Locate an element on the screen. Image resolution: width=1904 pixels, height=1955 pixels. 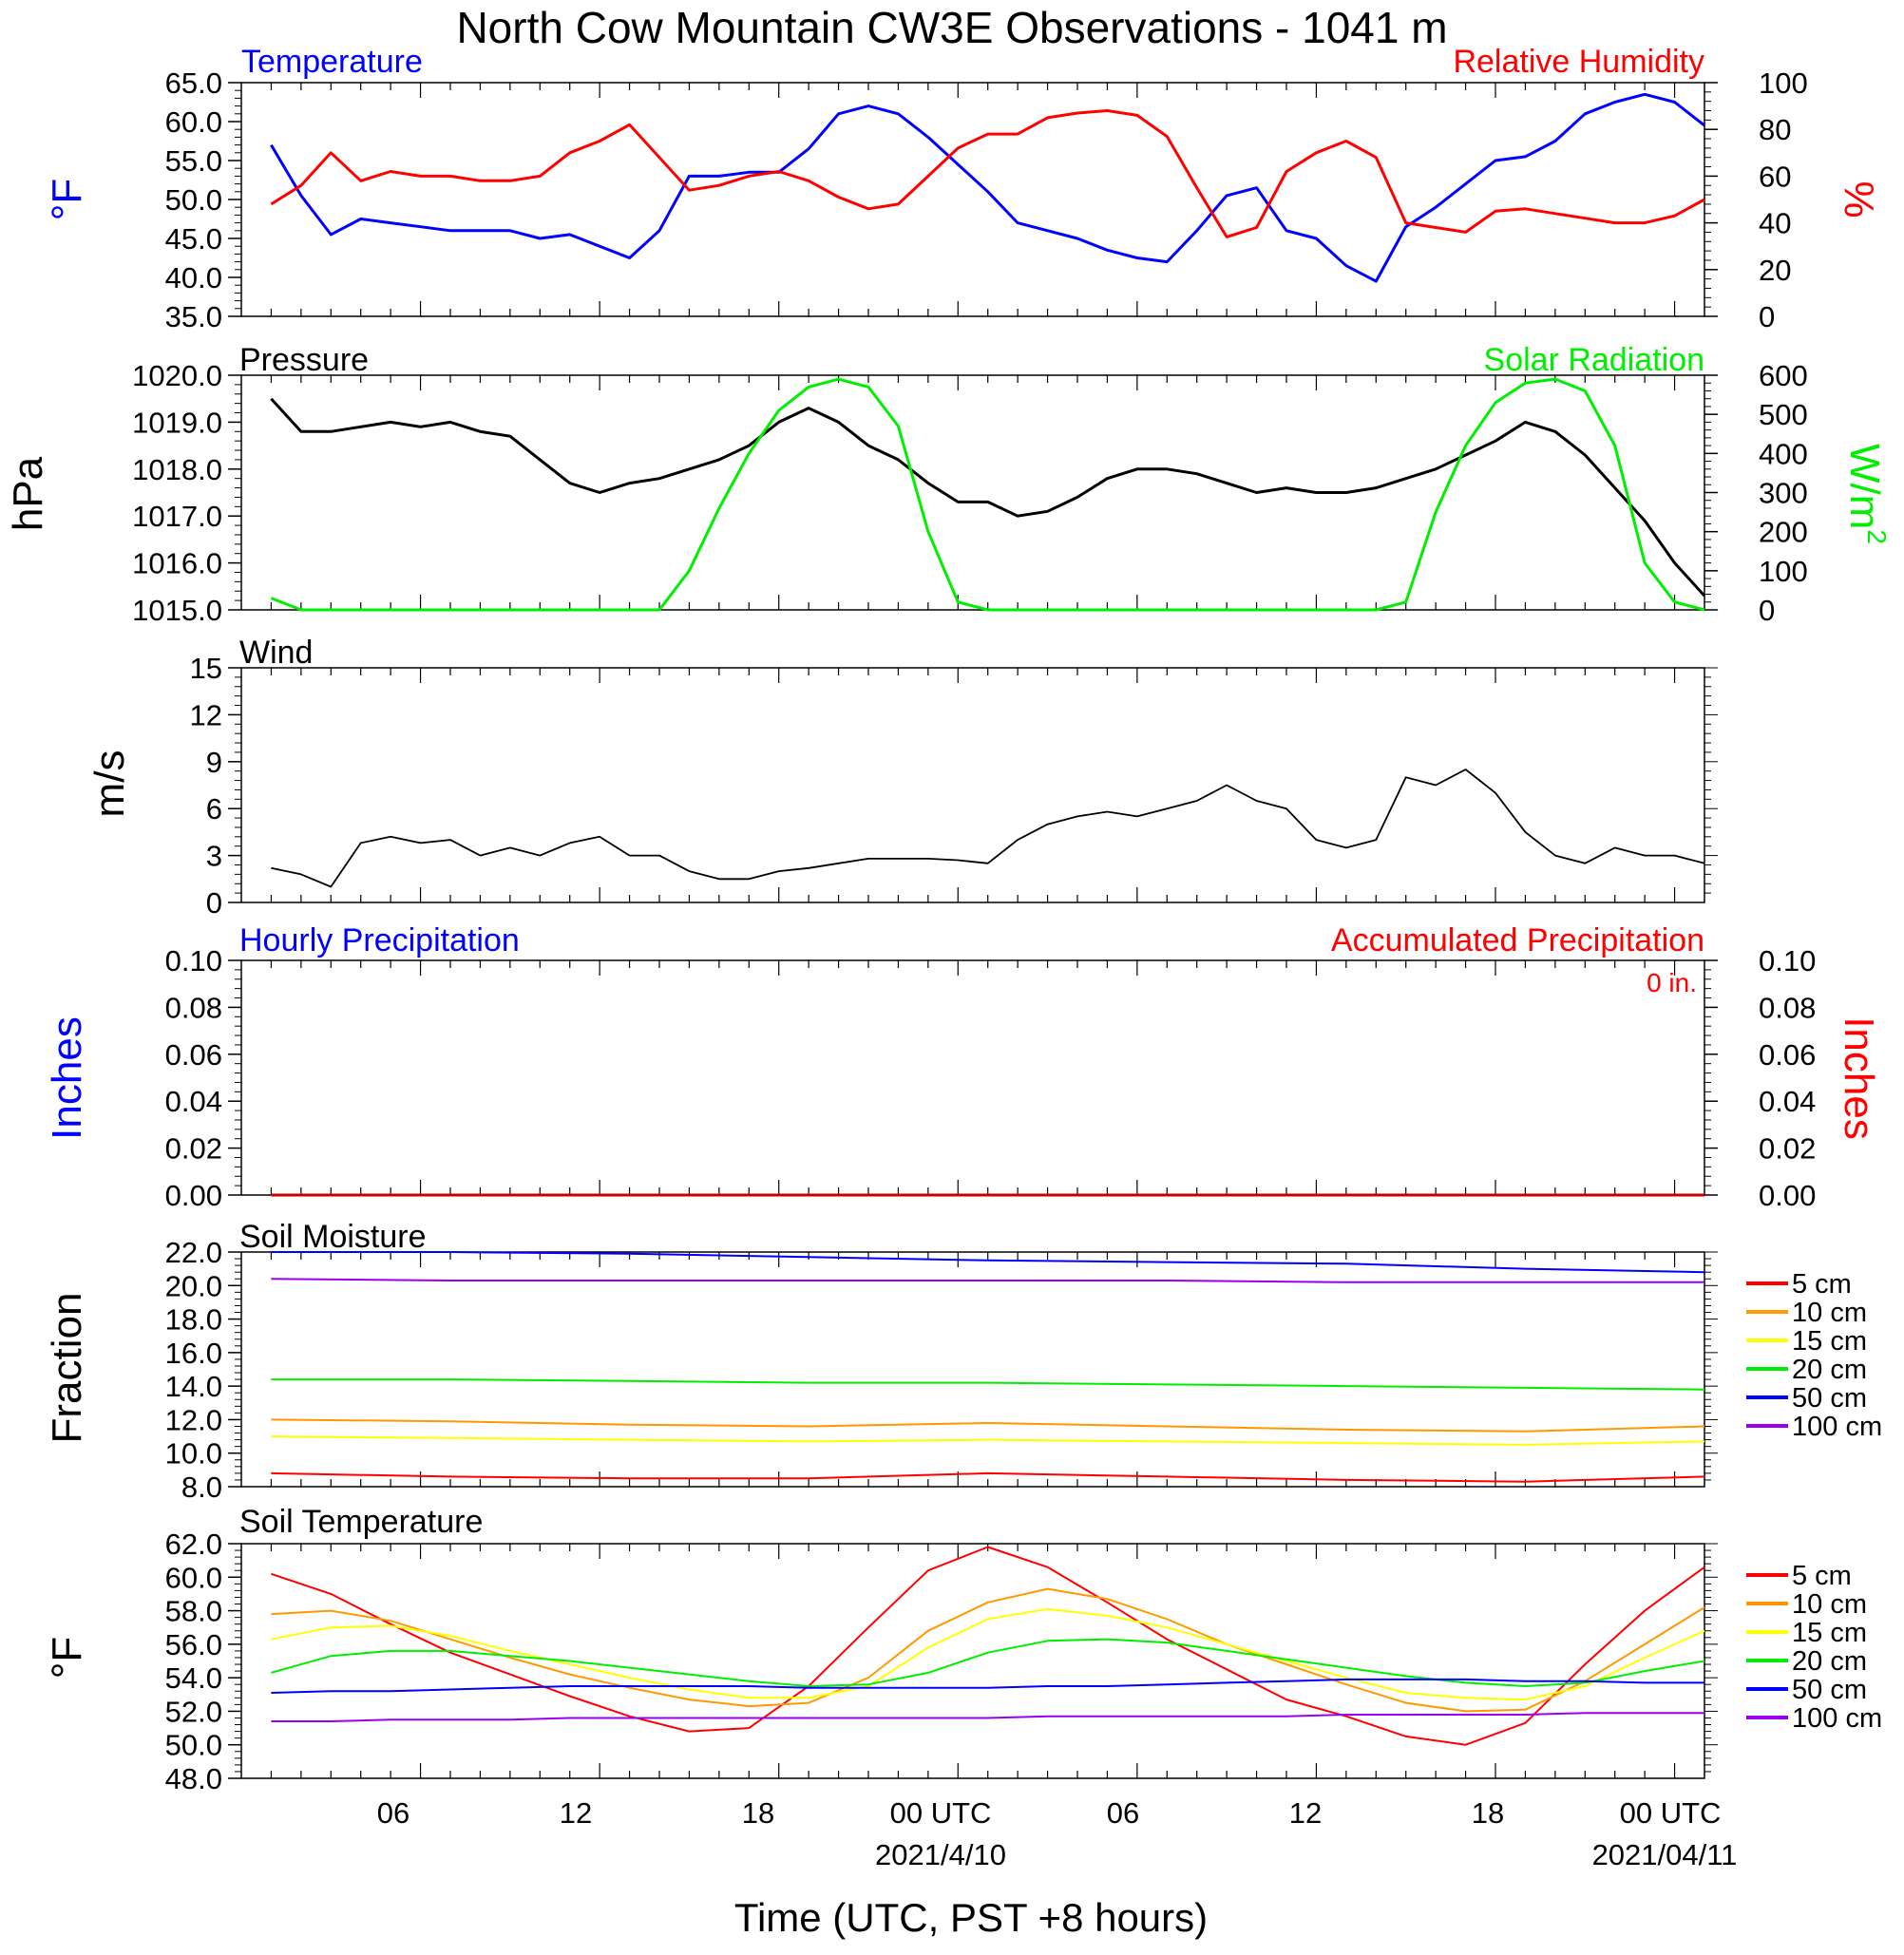
soil-moisture-title: Soil Moisture is located at coordinates (333, 1237).